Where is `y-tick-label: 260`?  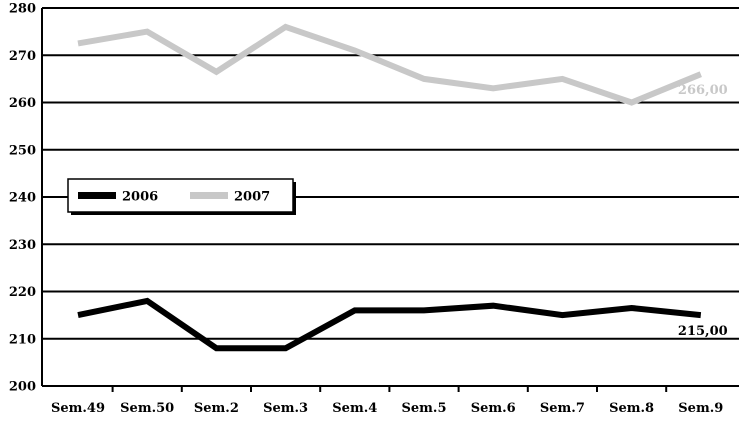 y-tick-label: 260 is located at coordinates (22, 103).